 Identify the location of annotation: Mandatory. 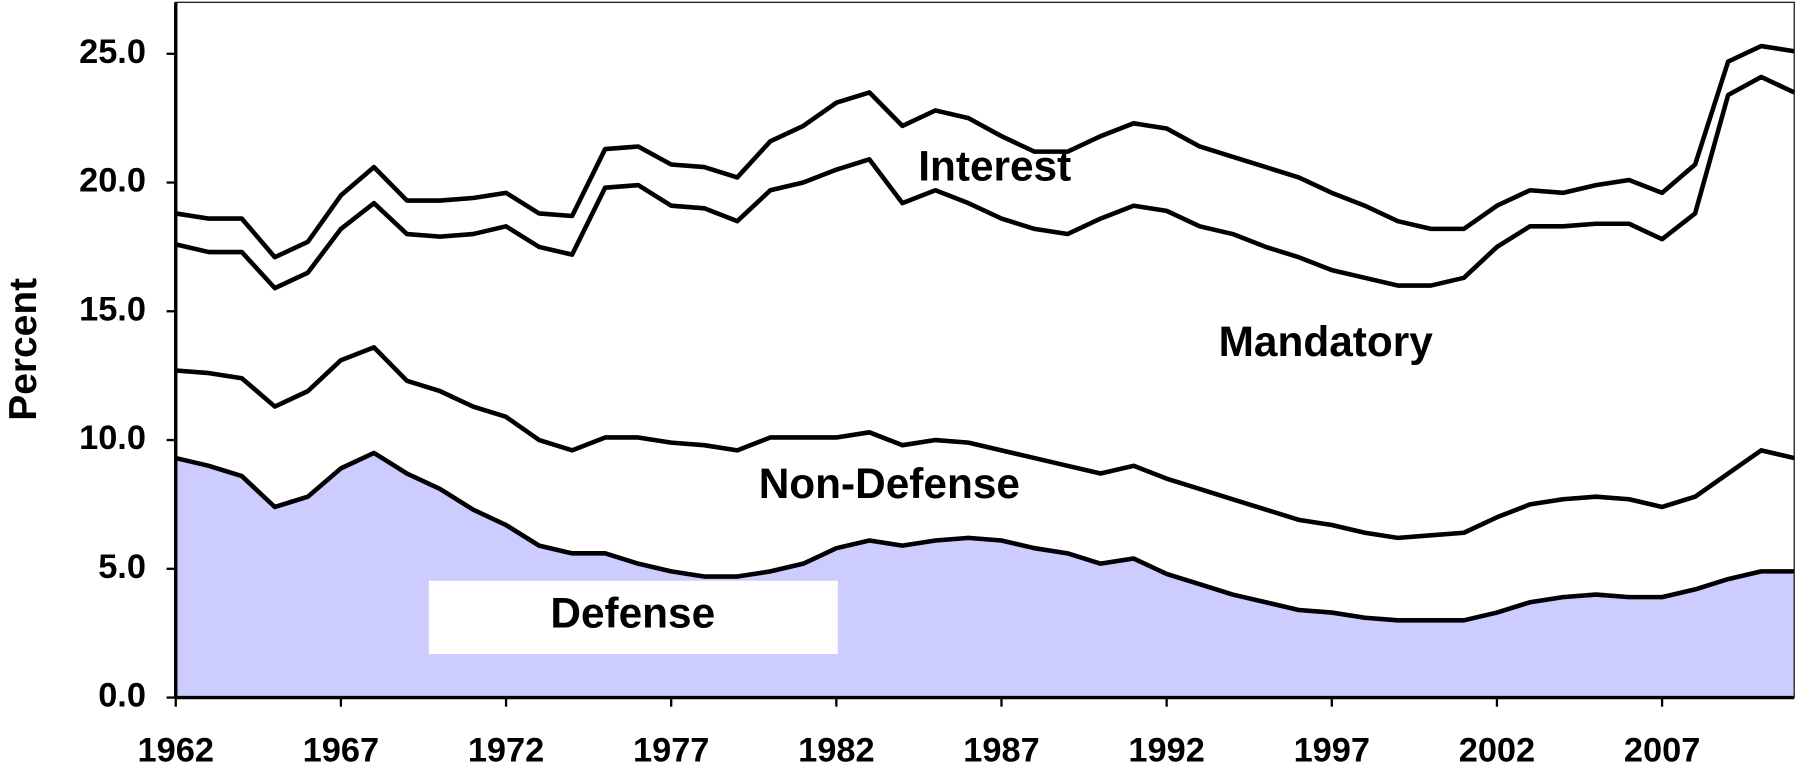
(1326, 341).